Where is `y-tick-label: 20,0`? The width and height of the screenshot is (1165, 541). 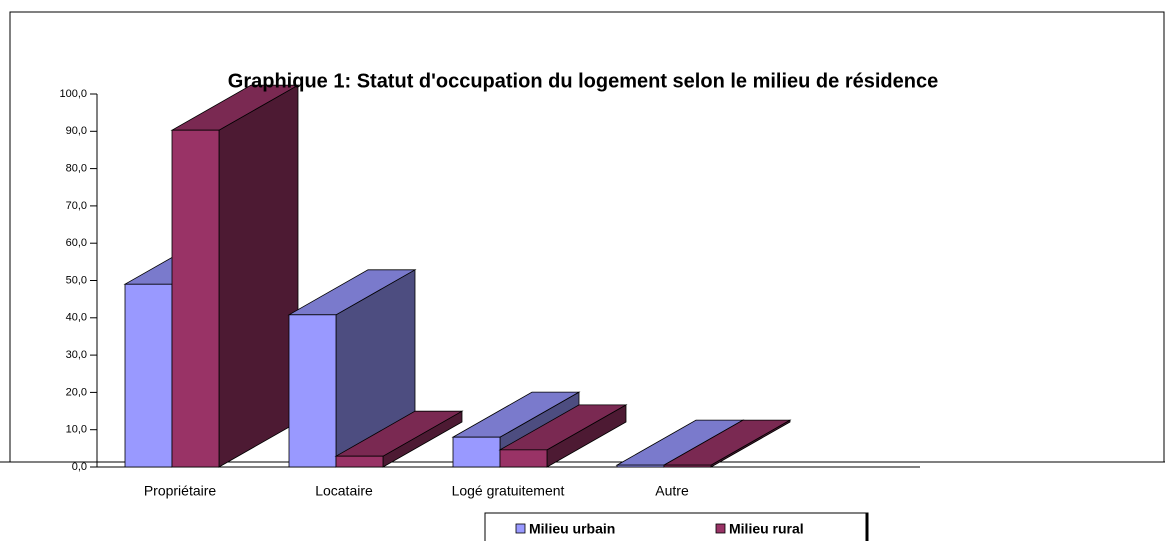 y-tick-label: 20,0 is located at coordinates (76, 392).